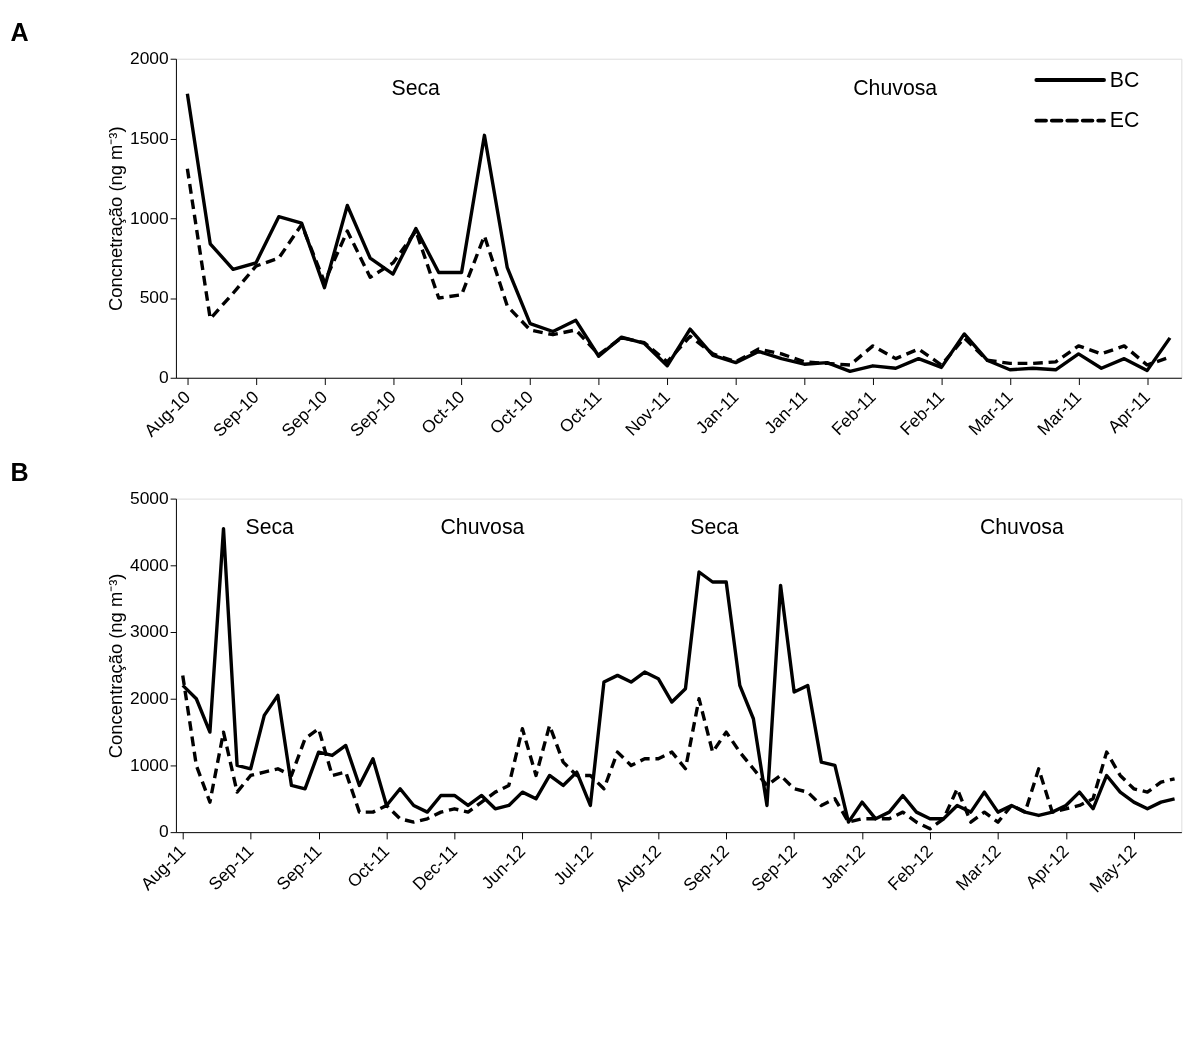 The width and height of the screenshot is (1192, 1046). I want to click on y-tick-label: 4000, so click(149, 564).